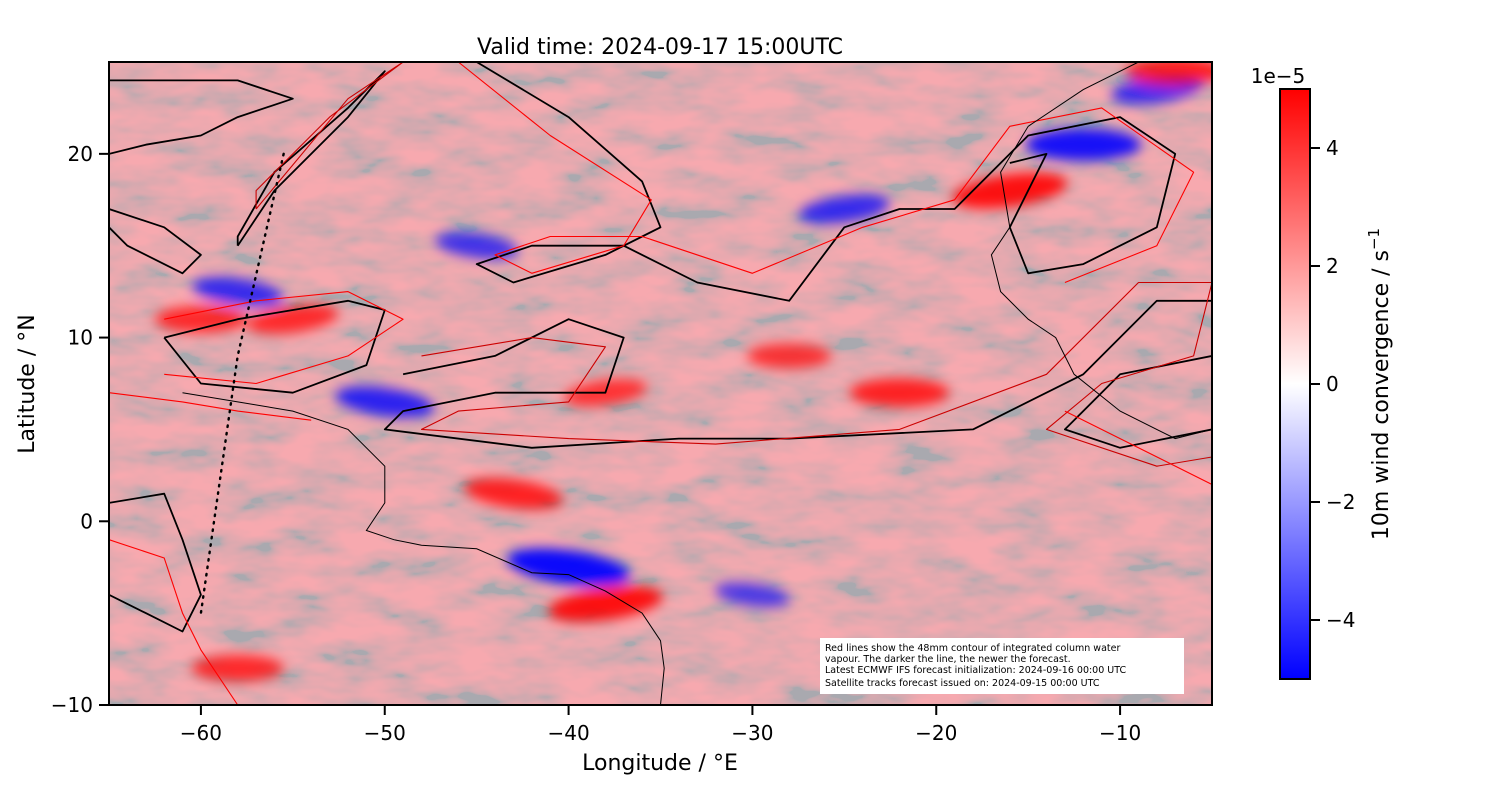 The width and height of the screenshot is (1500, 800). I want to click on chart-title: Valid time: 2024-09-17 15:00UTC, so click(660, 47).